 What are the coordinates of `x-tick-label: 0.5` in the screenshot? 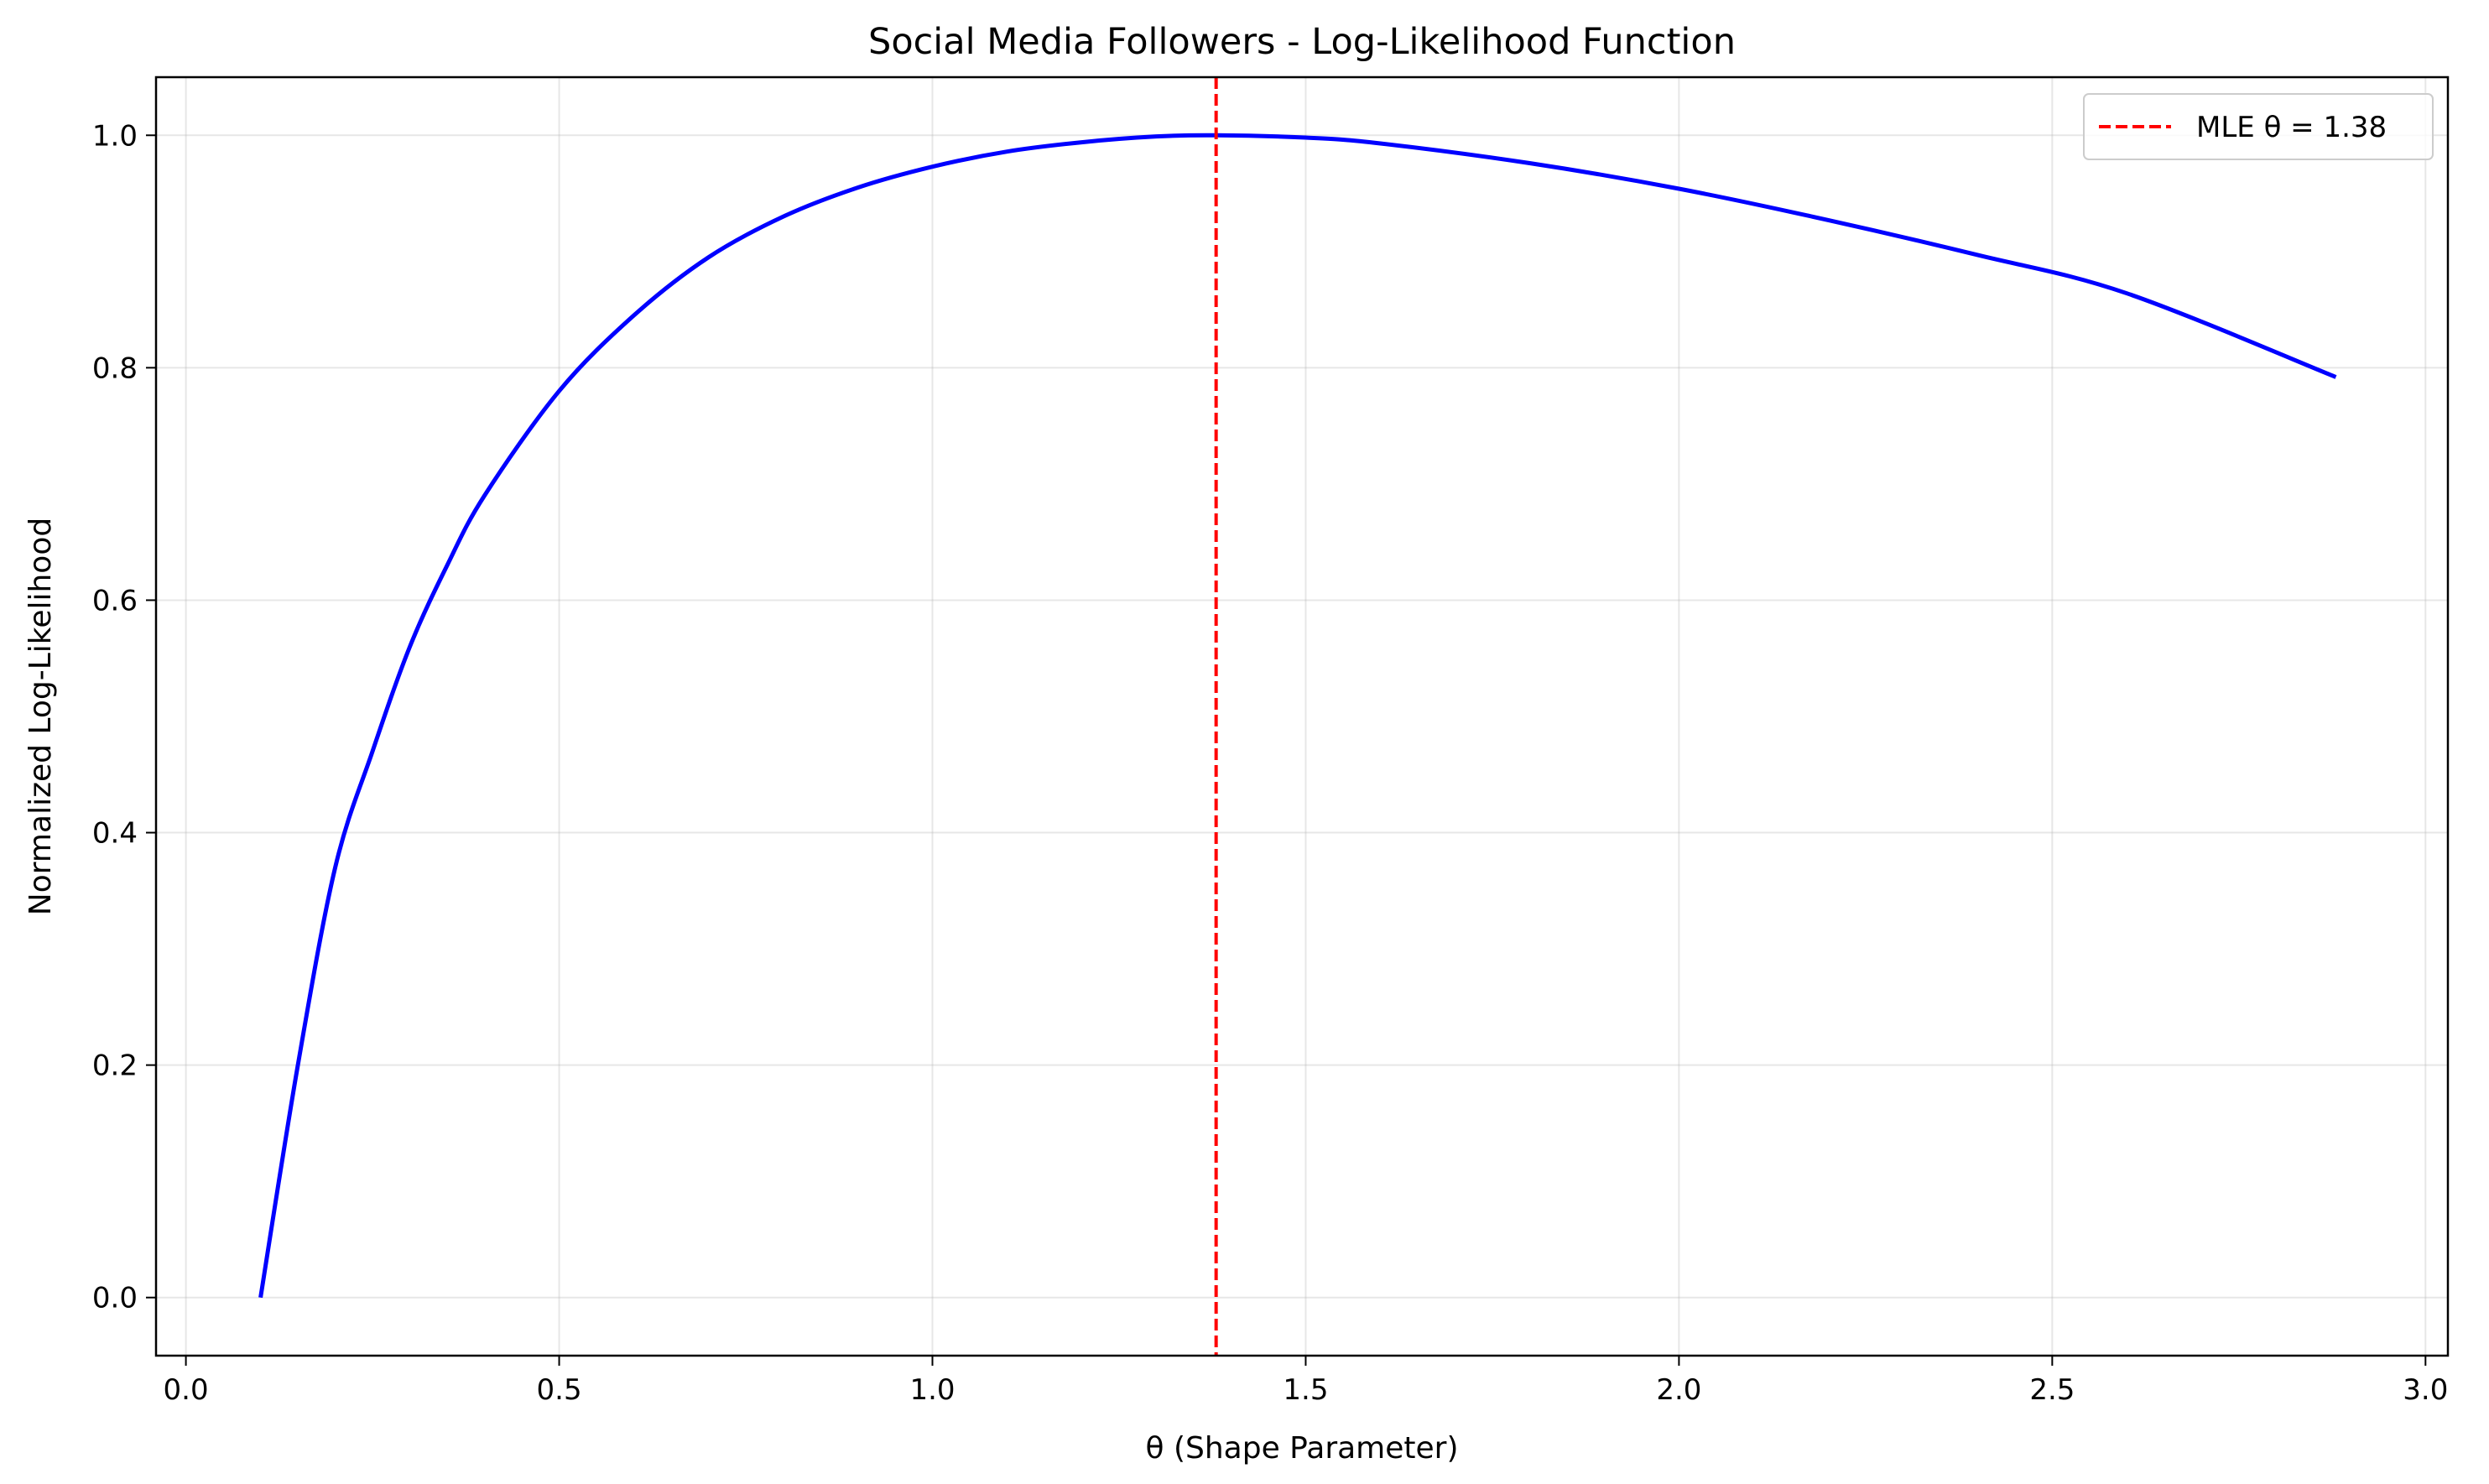 It's located at (559, 1390).